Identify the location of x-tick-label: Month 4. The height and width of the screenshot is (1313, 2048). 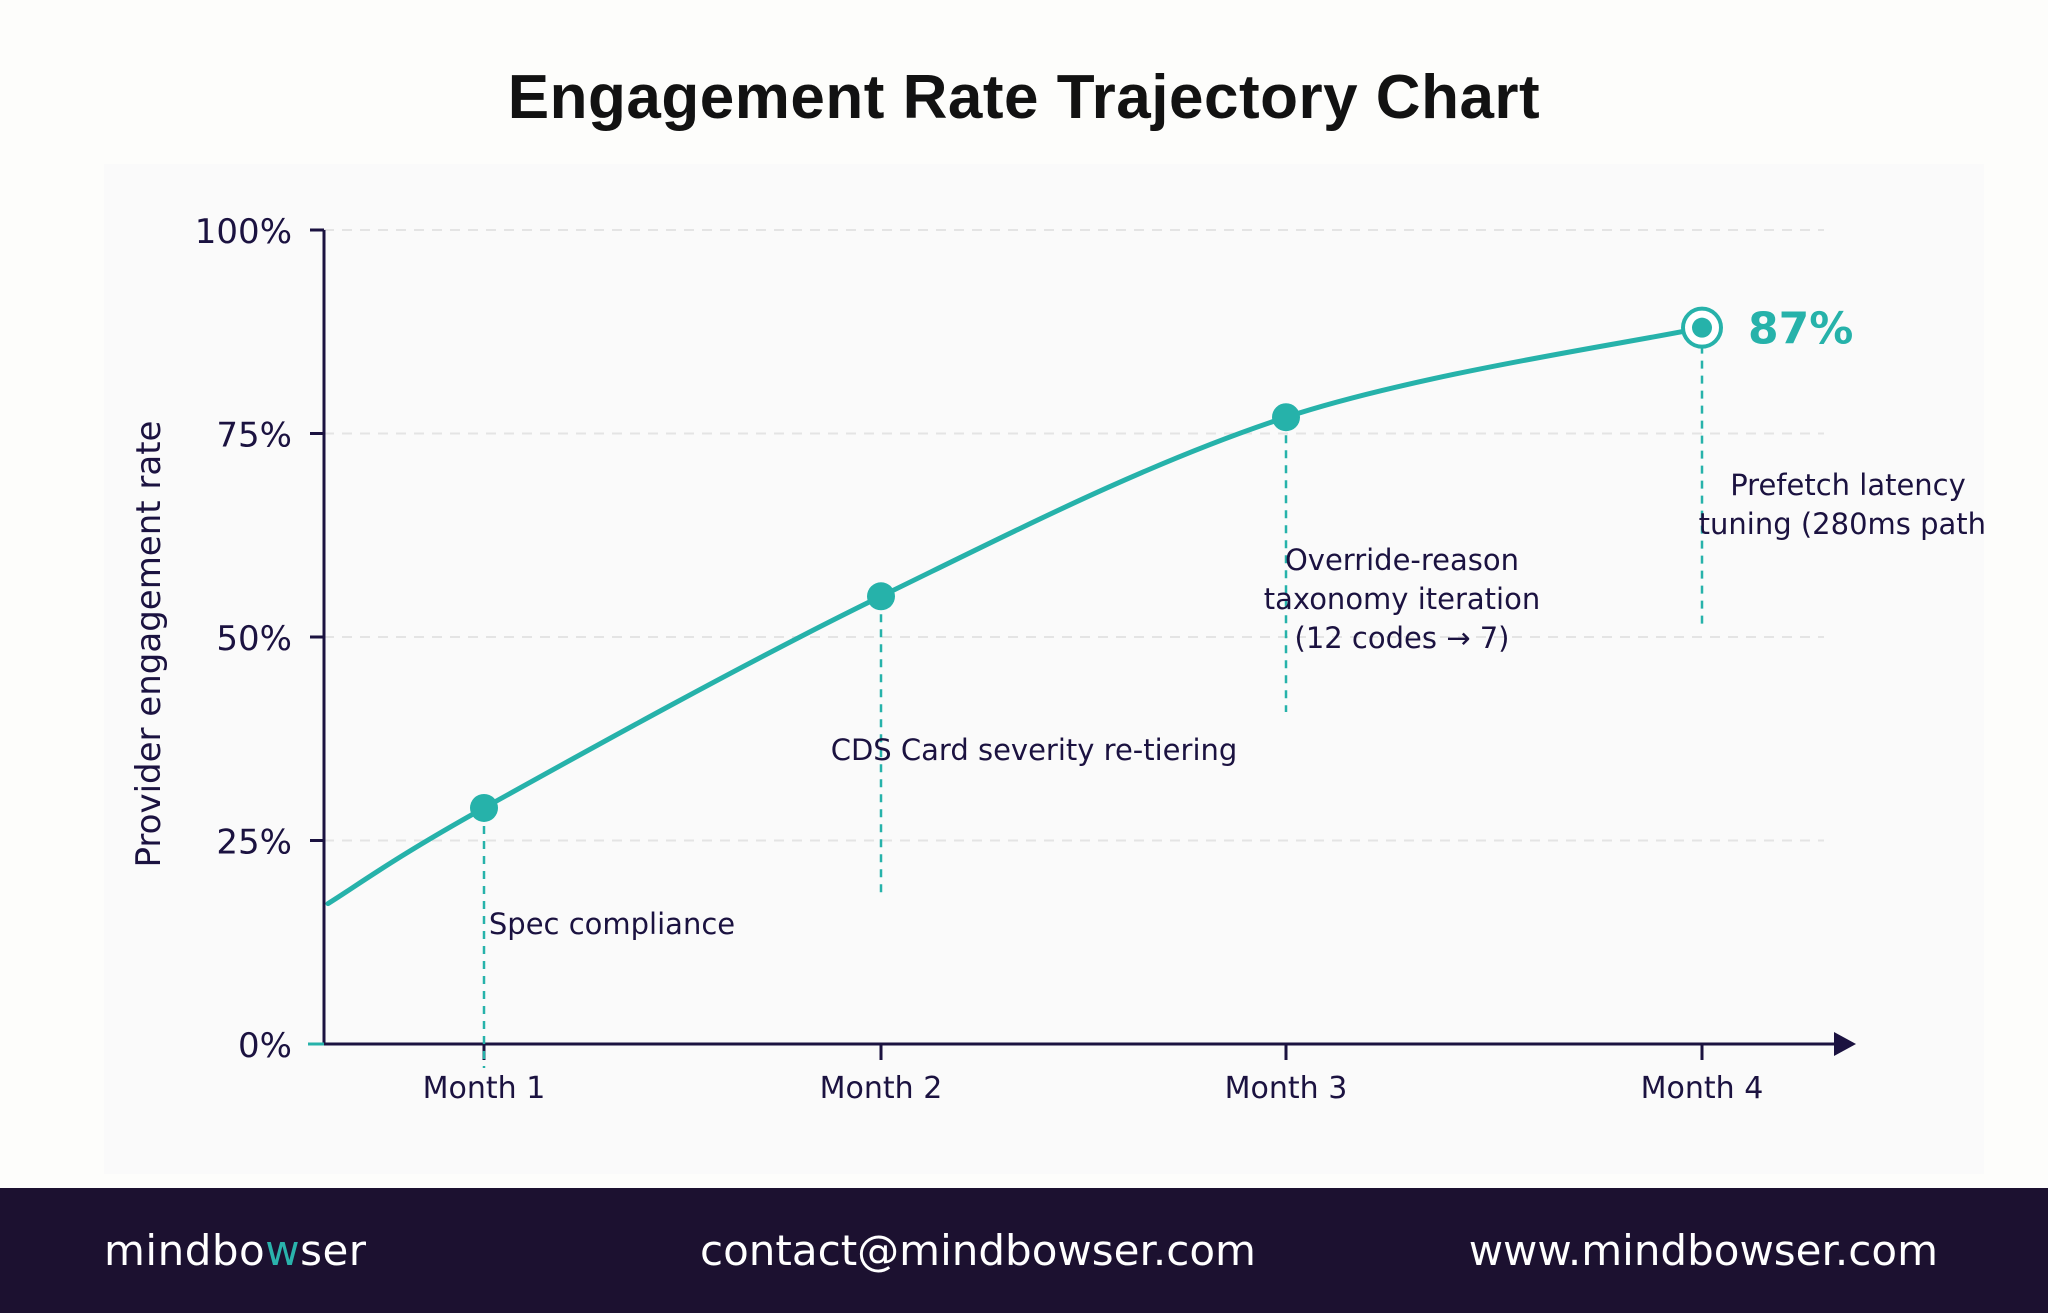
(1702, 1088).